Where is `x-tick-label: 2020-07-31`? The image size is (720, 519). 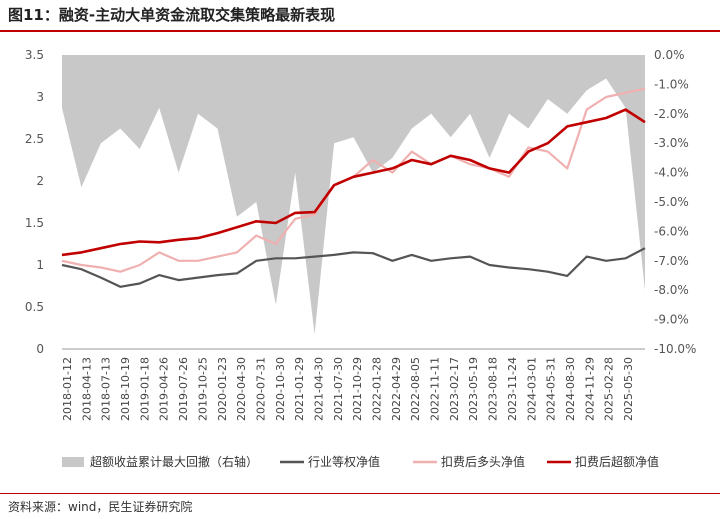
x-tick-label: 2020-07-31 is located at coordinates (260, 389).